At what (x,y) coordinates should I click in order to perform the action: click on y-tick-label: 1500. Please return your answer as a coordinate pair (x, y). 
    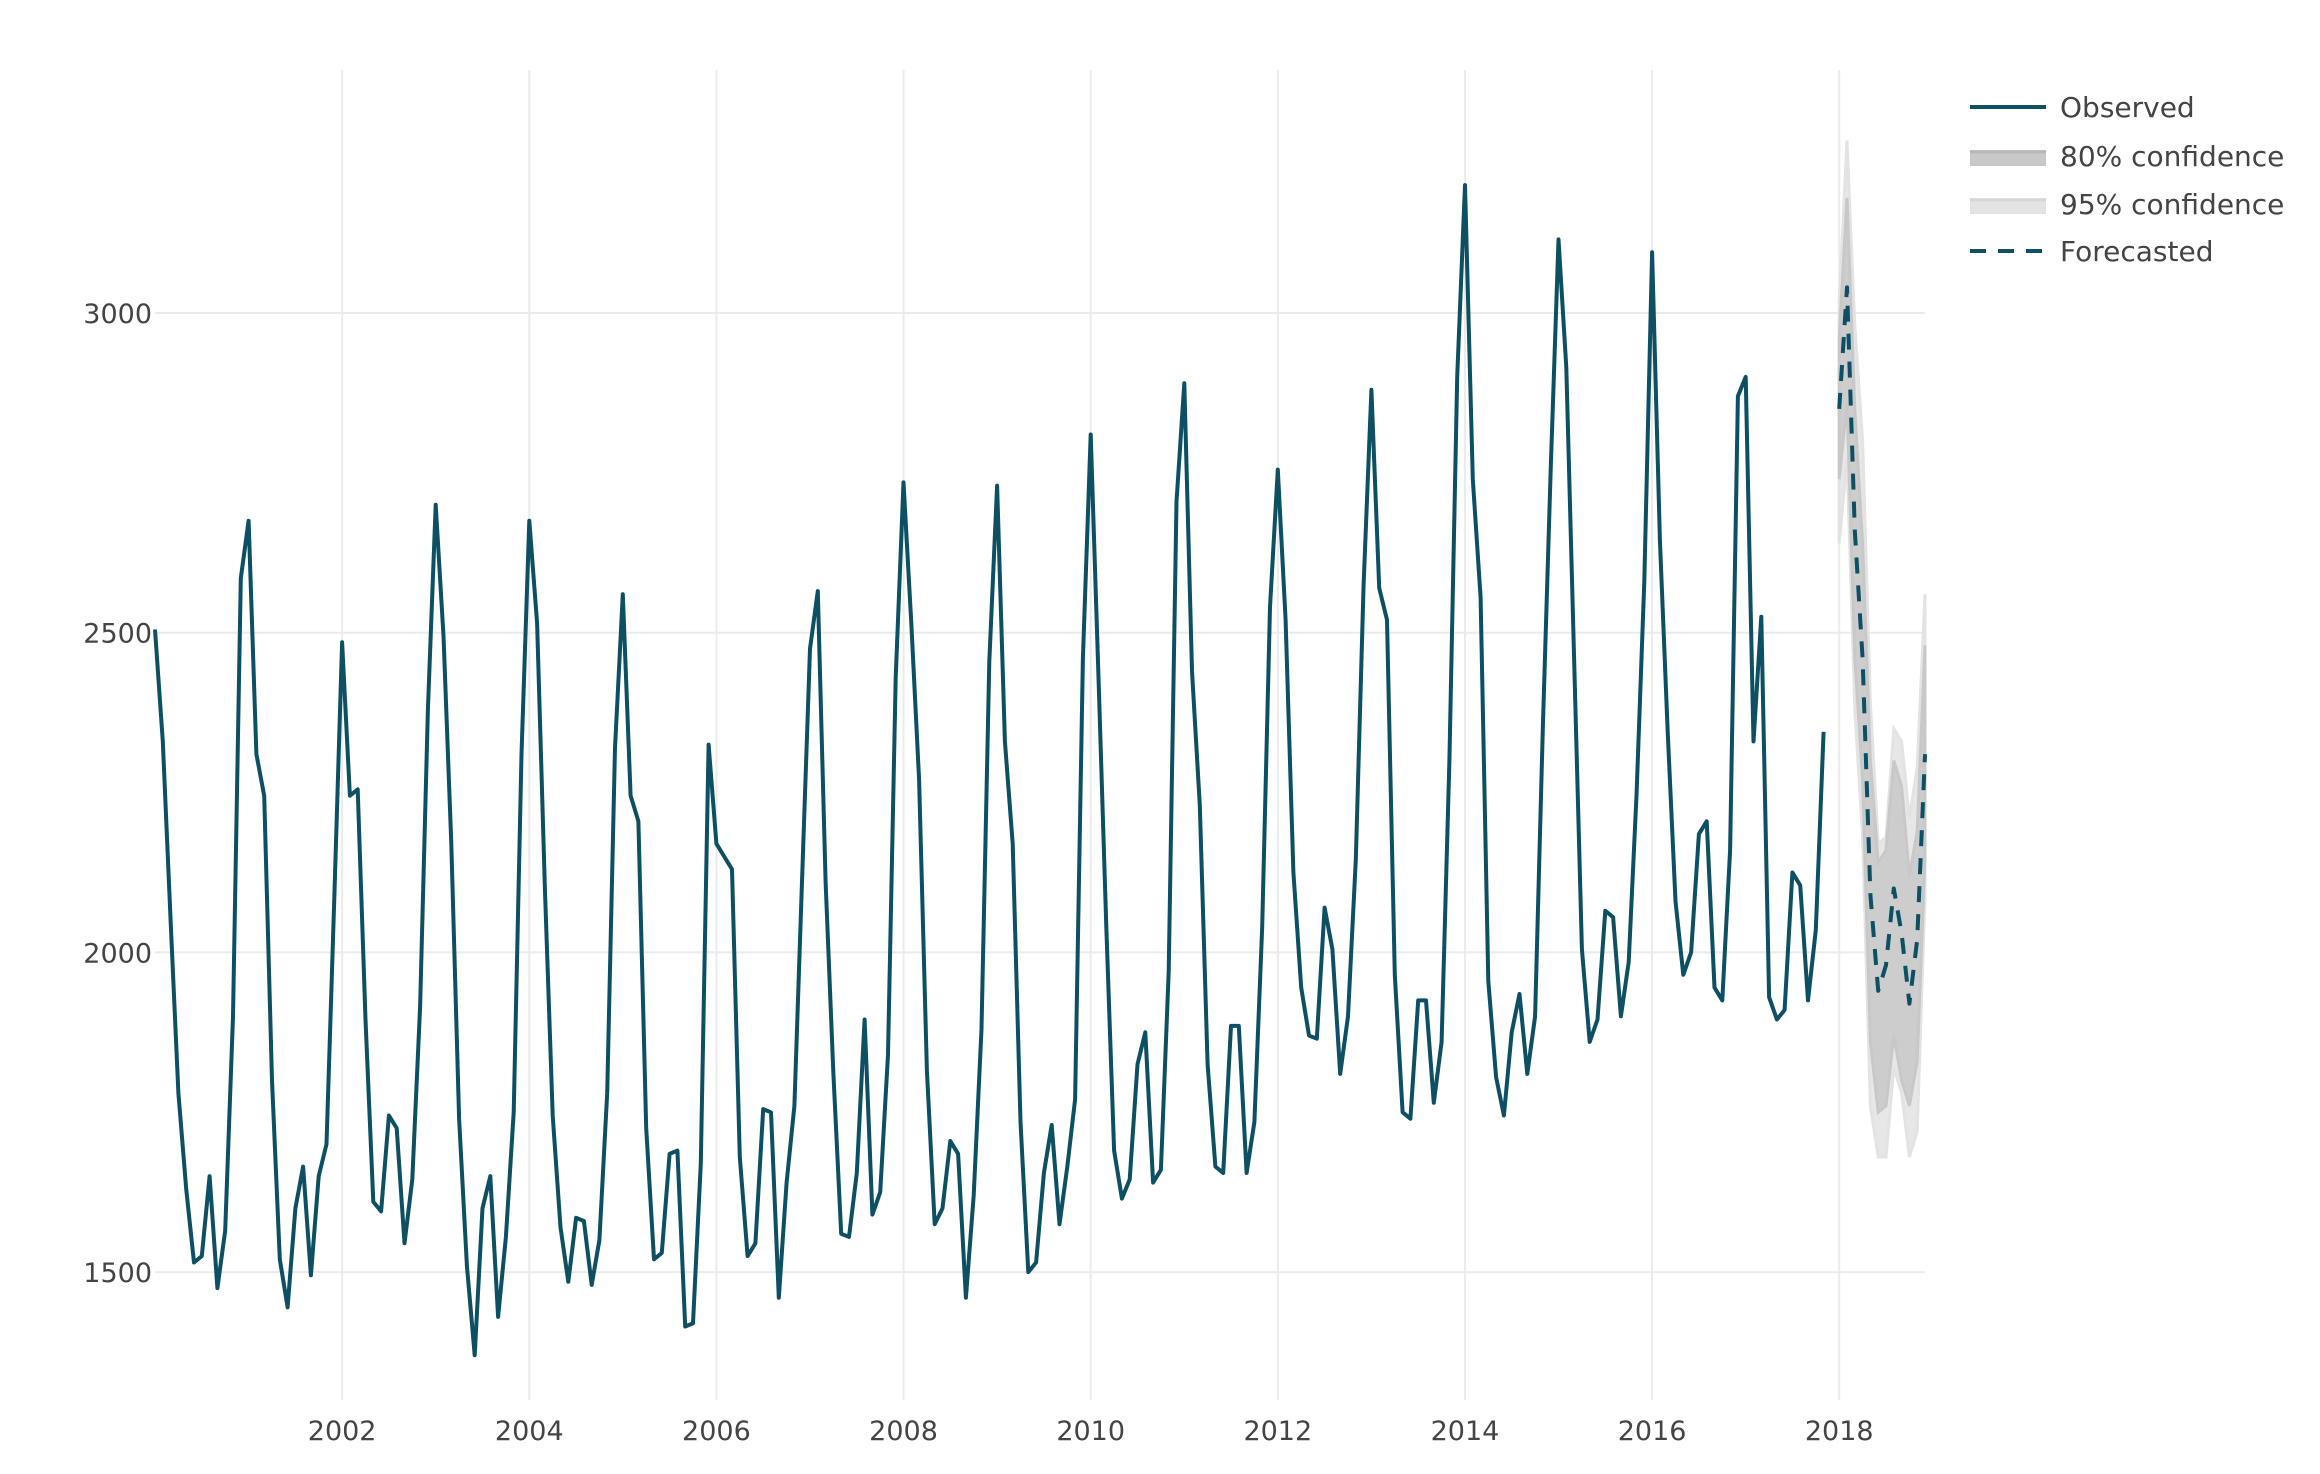
    Looking at the image, I should click on (117, 1273).